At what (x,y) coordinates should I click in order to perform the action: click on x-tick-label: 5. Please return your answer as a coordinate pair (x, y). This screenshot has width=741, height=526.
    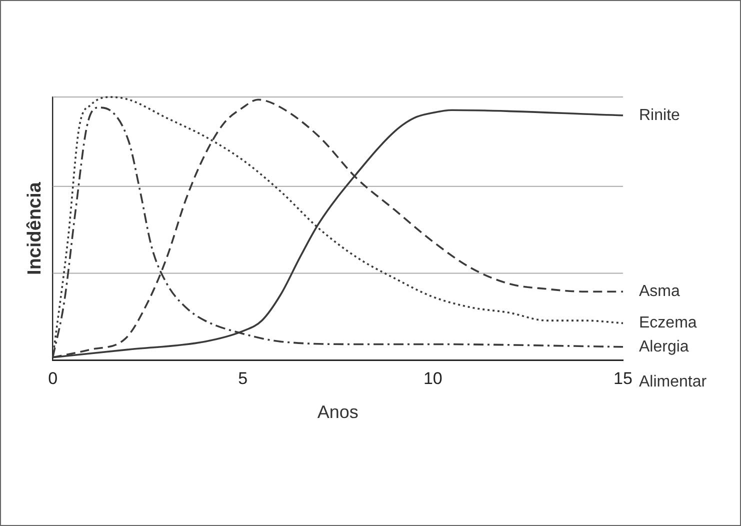
    Looking at the image, I should click on (243, 378).